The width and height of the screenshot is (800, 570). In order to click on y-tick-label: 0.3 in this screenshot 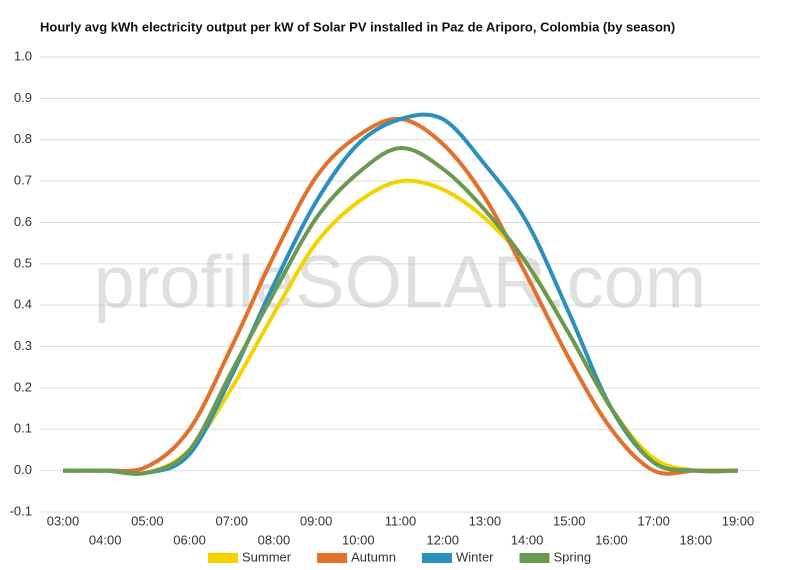, I will do `click(23, 345)`.